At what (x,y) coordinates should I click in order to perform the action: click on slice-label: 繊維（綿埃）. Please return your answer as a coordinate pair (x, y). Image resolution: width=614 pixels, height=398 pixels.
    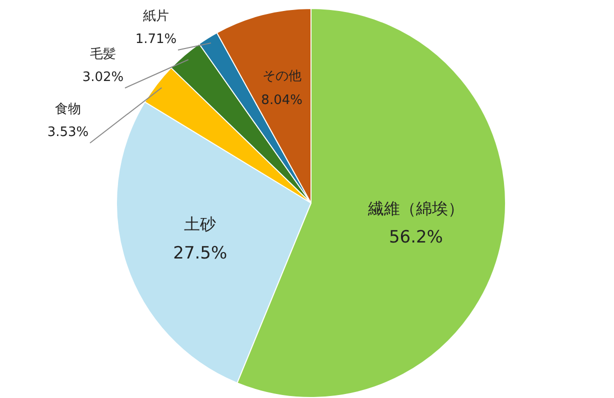
    Looking at the image, I should click on (415, 208).